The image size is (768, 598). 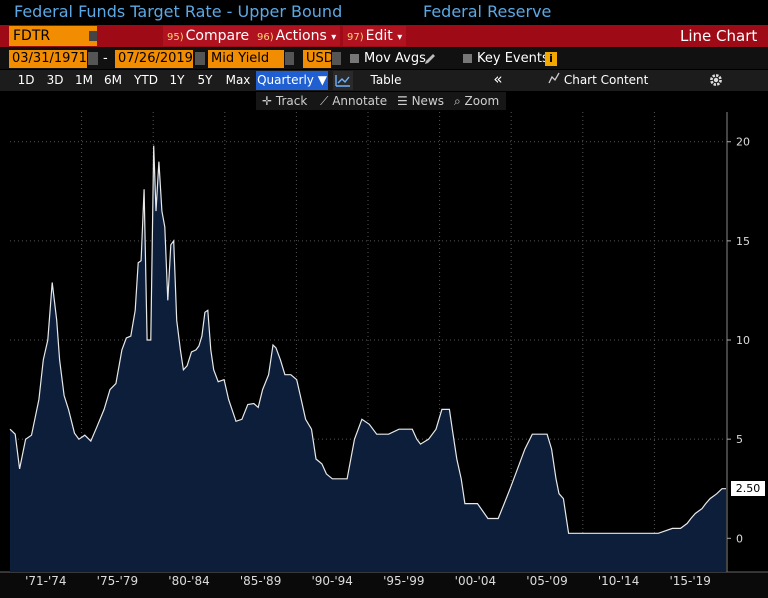 I want to click on y-axis: 0 5 10 15 20, so click(x=738, y=340).